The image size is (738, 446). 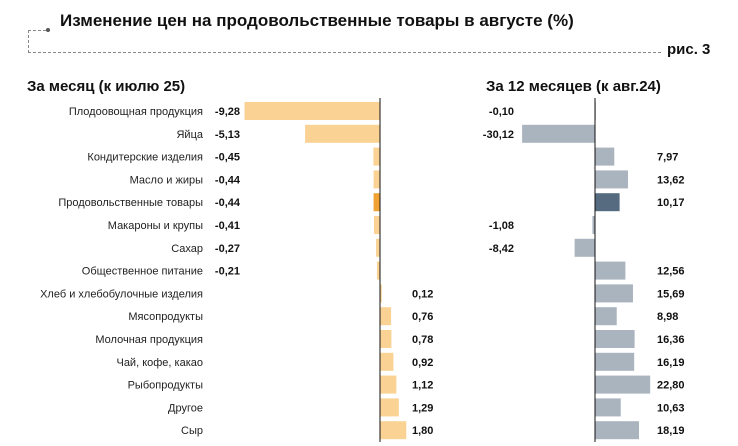 What do you see at coordinates (671, 431) in the screenshot?
I see `value-label: 18,19` at bounding box center [671, 431].